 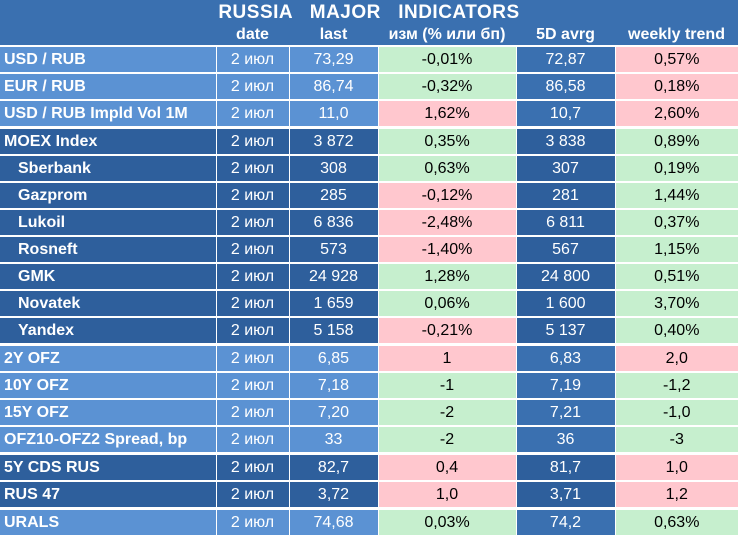 What do you see at coordinates (676, 522) in the screenshot?
I see `row-trend: 0,63%` at bounding box center [676, 522].